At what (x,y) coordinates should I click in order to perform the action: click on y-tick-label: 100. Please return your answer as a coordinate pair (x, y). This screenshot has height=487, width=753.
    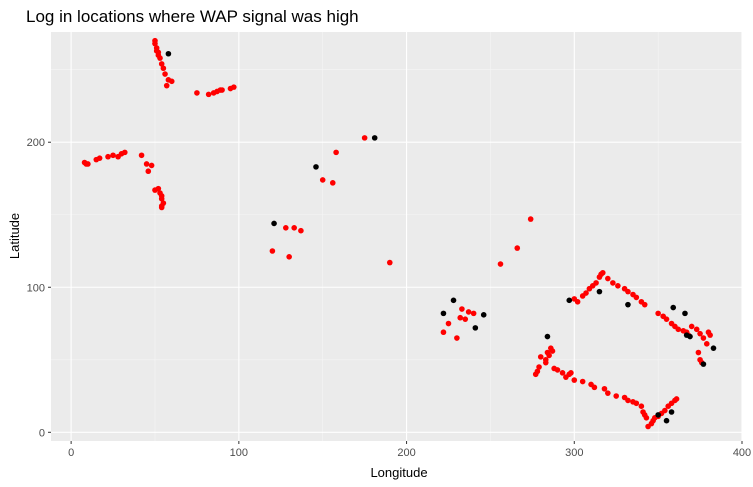
    Looking at the image, I should click on (36, 288).